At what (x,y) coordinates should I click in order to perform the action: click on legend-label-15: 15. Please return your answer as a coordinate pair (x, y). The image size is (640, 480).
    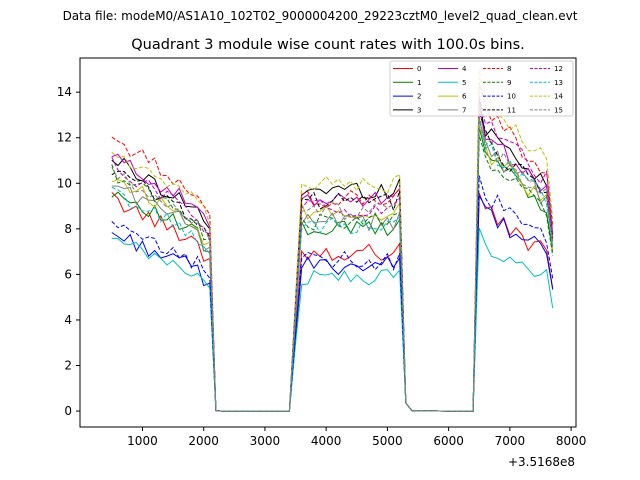
    Looking at the image, I should click on (558, 110).